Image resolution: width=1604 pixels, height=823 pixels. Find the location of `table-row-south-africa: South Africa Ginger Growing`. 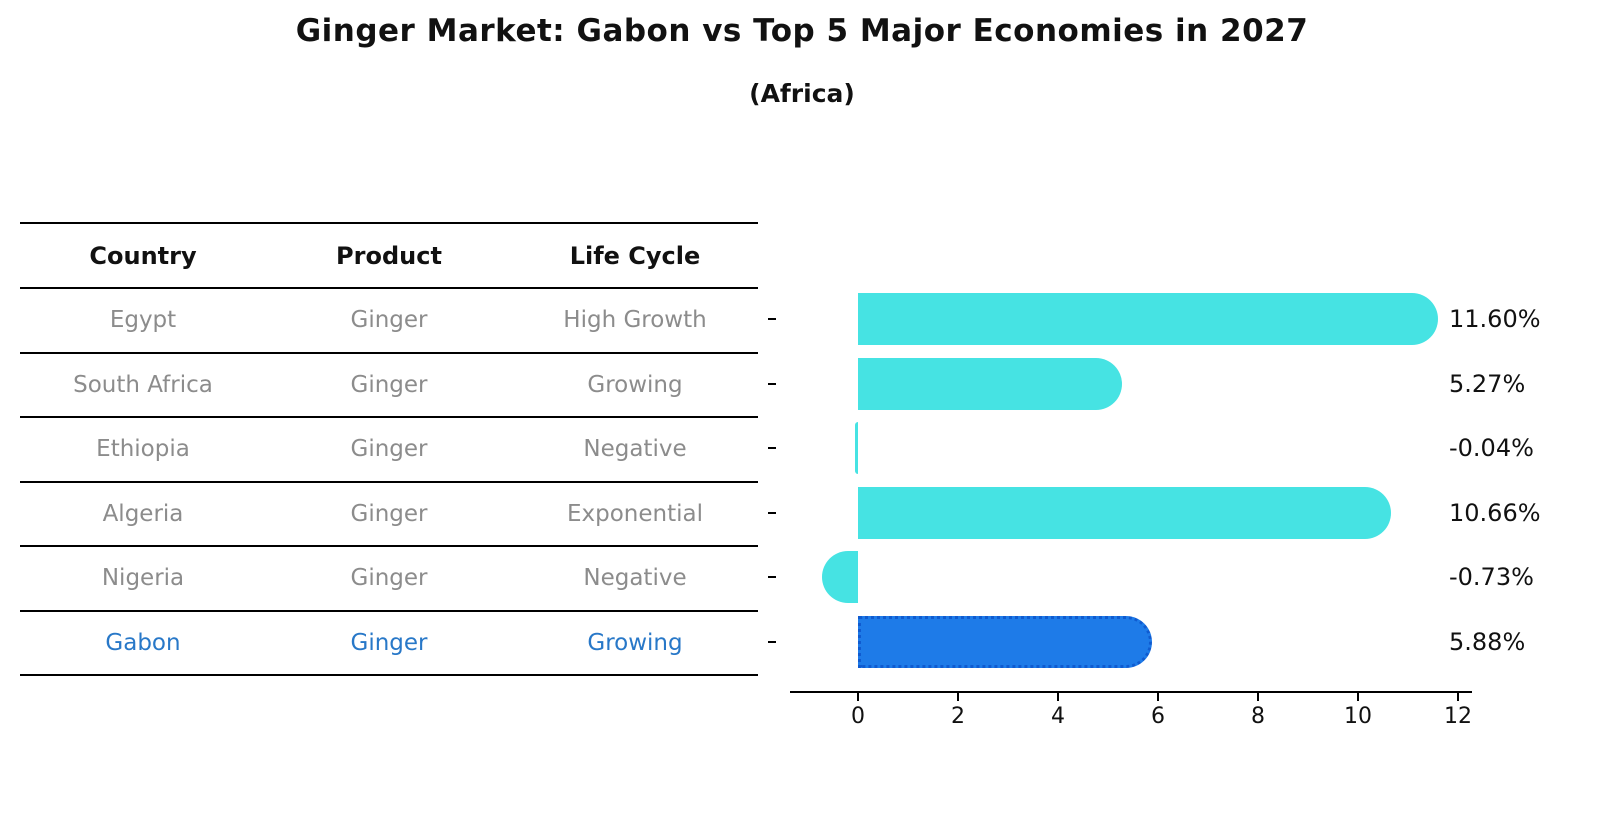

table-row-south-africa: South Africa Ginger Growing is located at coordinates (389, 386).